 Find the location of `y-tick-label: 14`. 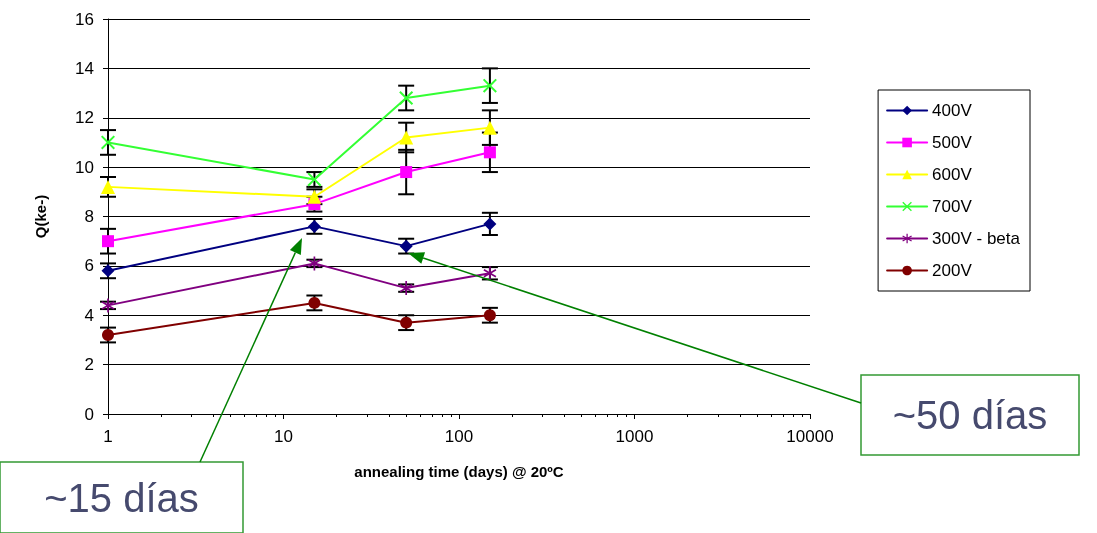

y-tick-label: 14 is located at coordinates (84, 68).